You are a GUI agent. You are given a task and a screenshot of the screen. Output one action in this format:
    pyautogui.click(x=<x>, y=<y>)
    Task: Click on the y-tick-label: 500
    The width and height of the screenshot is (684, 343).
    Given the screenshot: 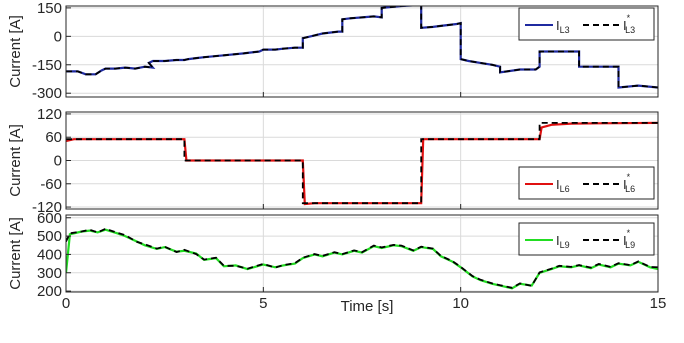 What is the action you would take?
    pyautogui.click(x=49, y=236)
    